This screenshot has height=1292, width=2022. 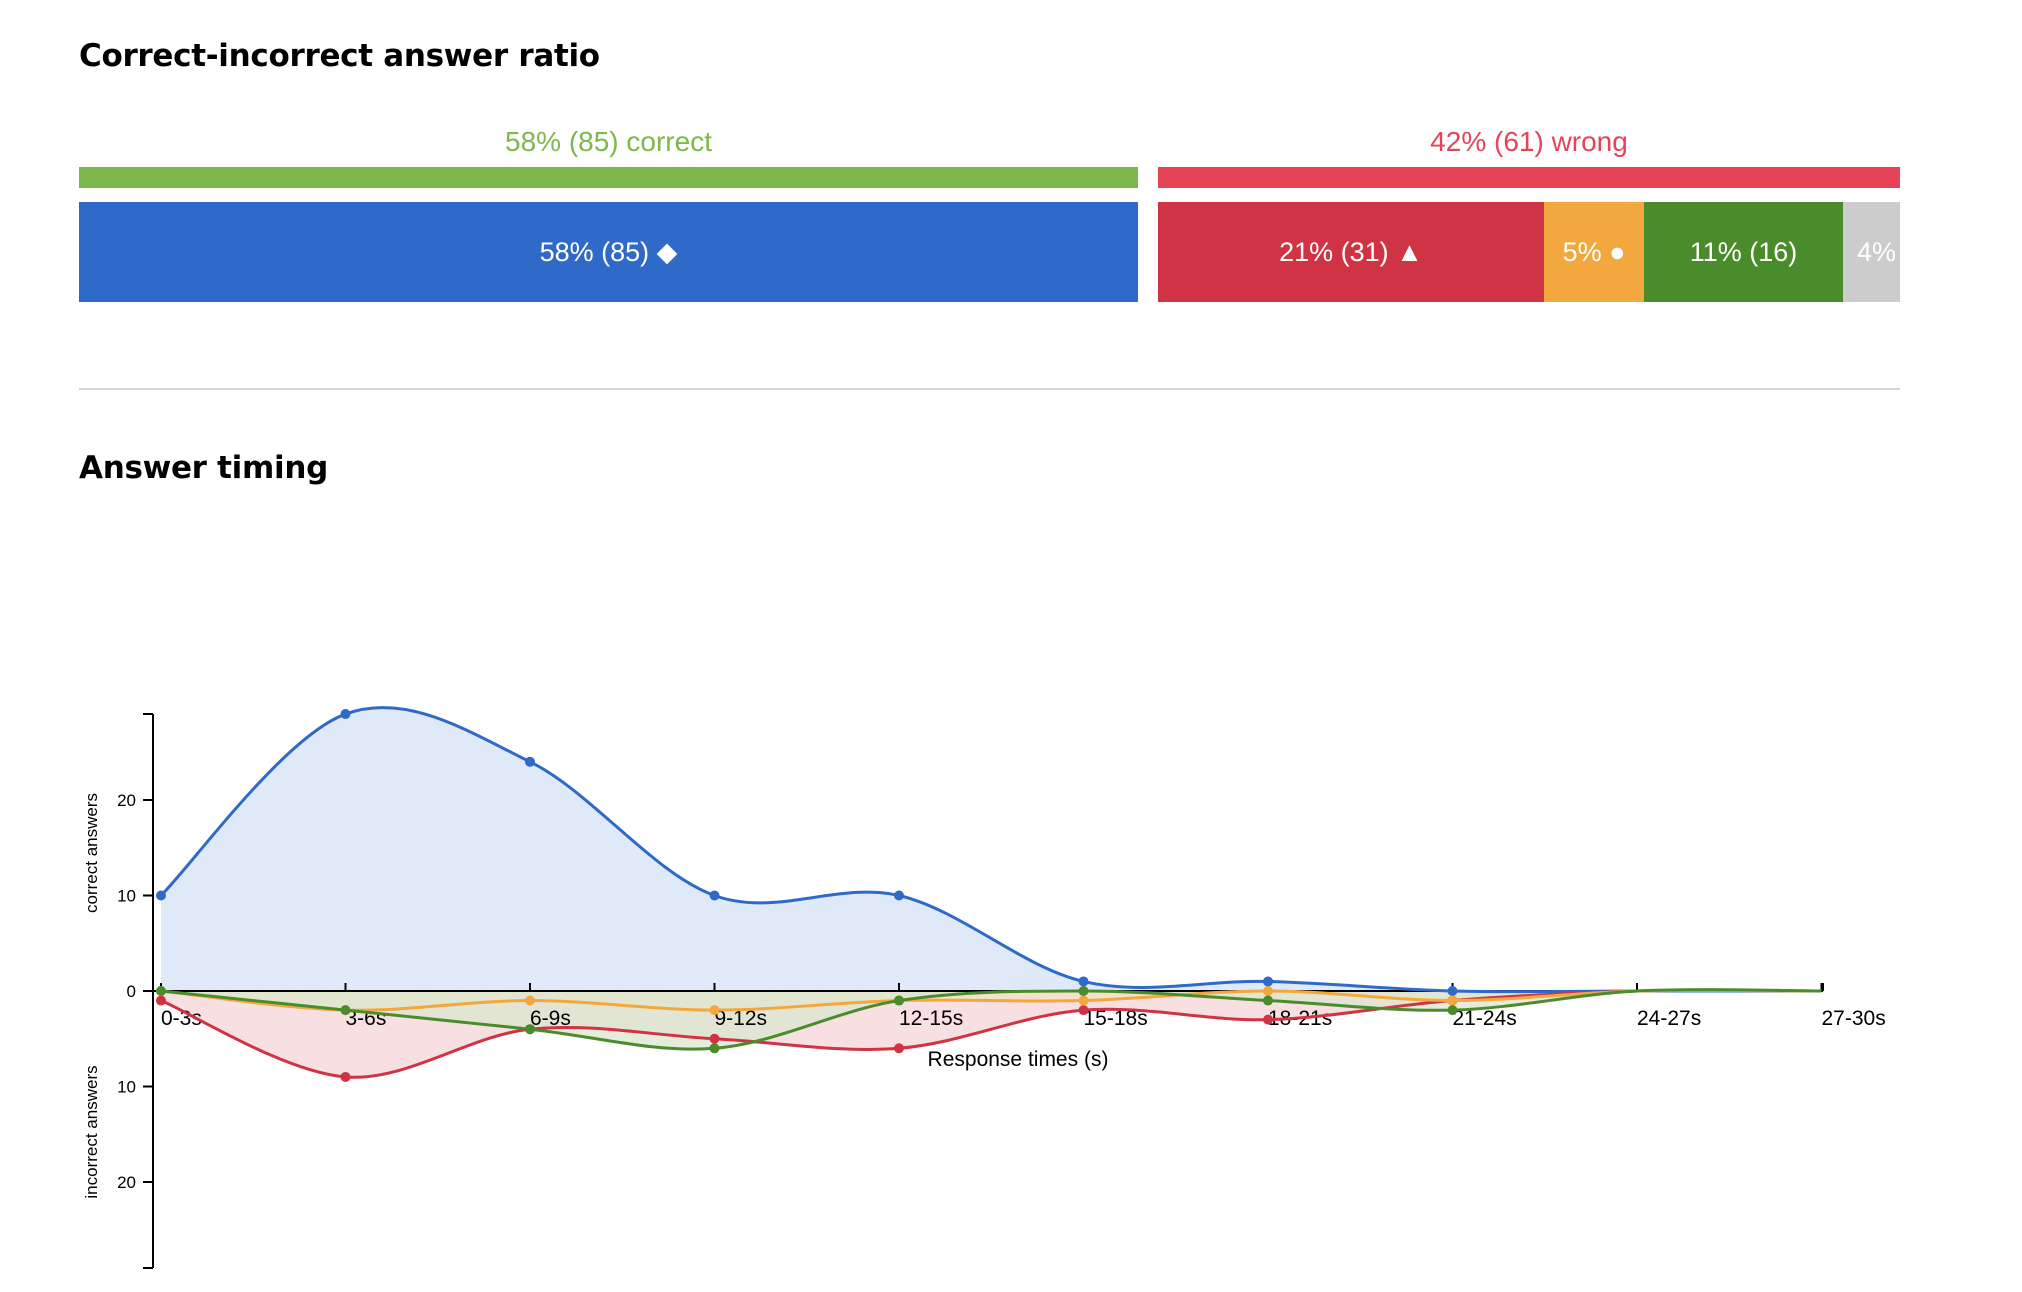 What do you see at coordinates (181, 1018) in the screenshot?
I see `x-tick-label: 0-3s` at bounding box center [181, 1018].